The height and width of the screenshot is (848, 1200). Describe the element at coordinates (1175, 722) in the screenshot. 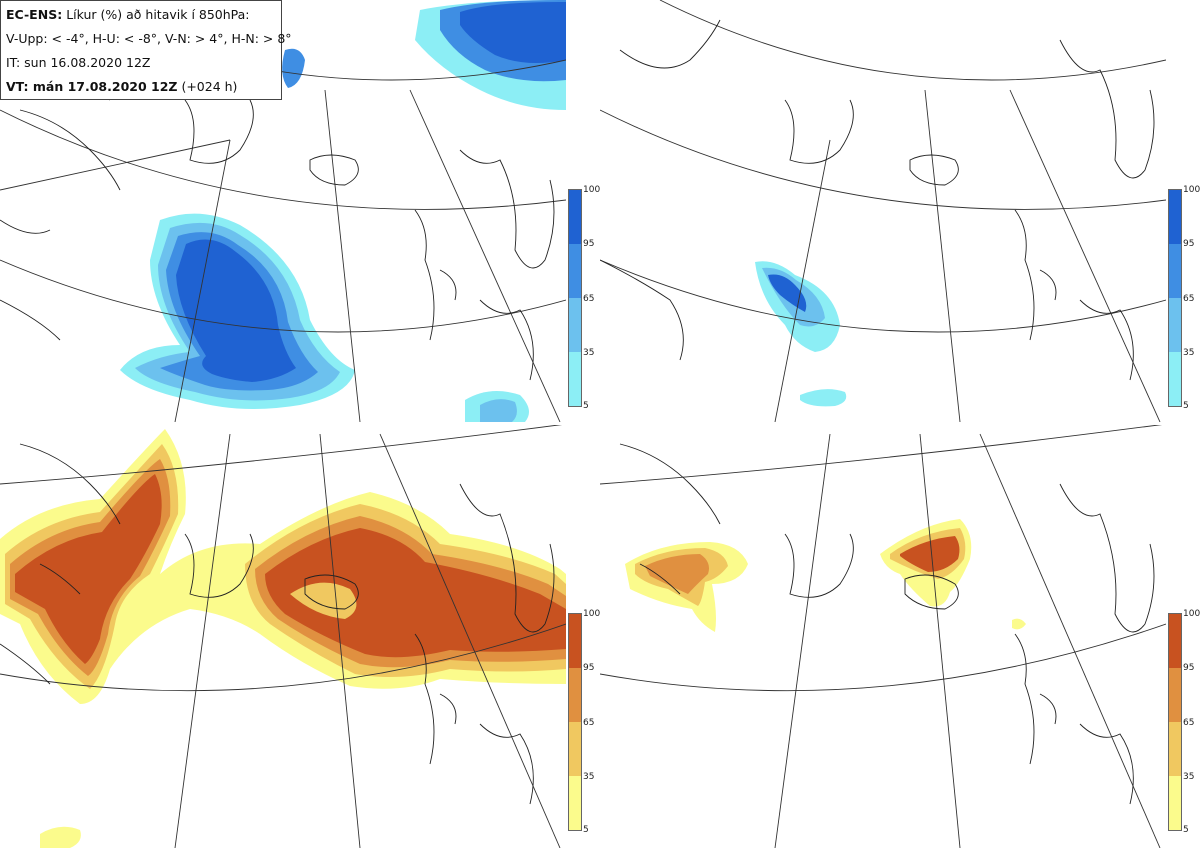

I see `colorbar-bottom-right` at that location.